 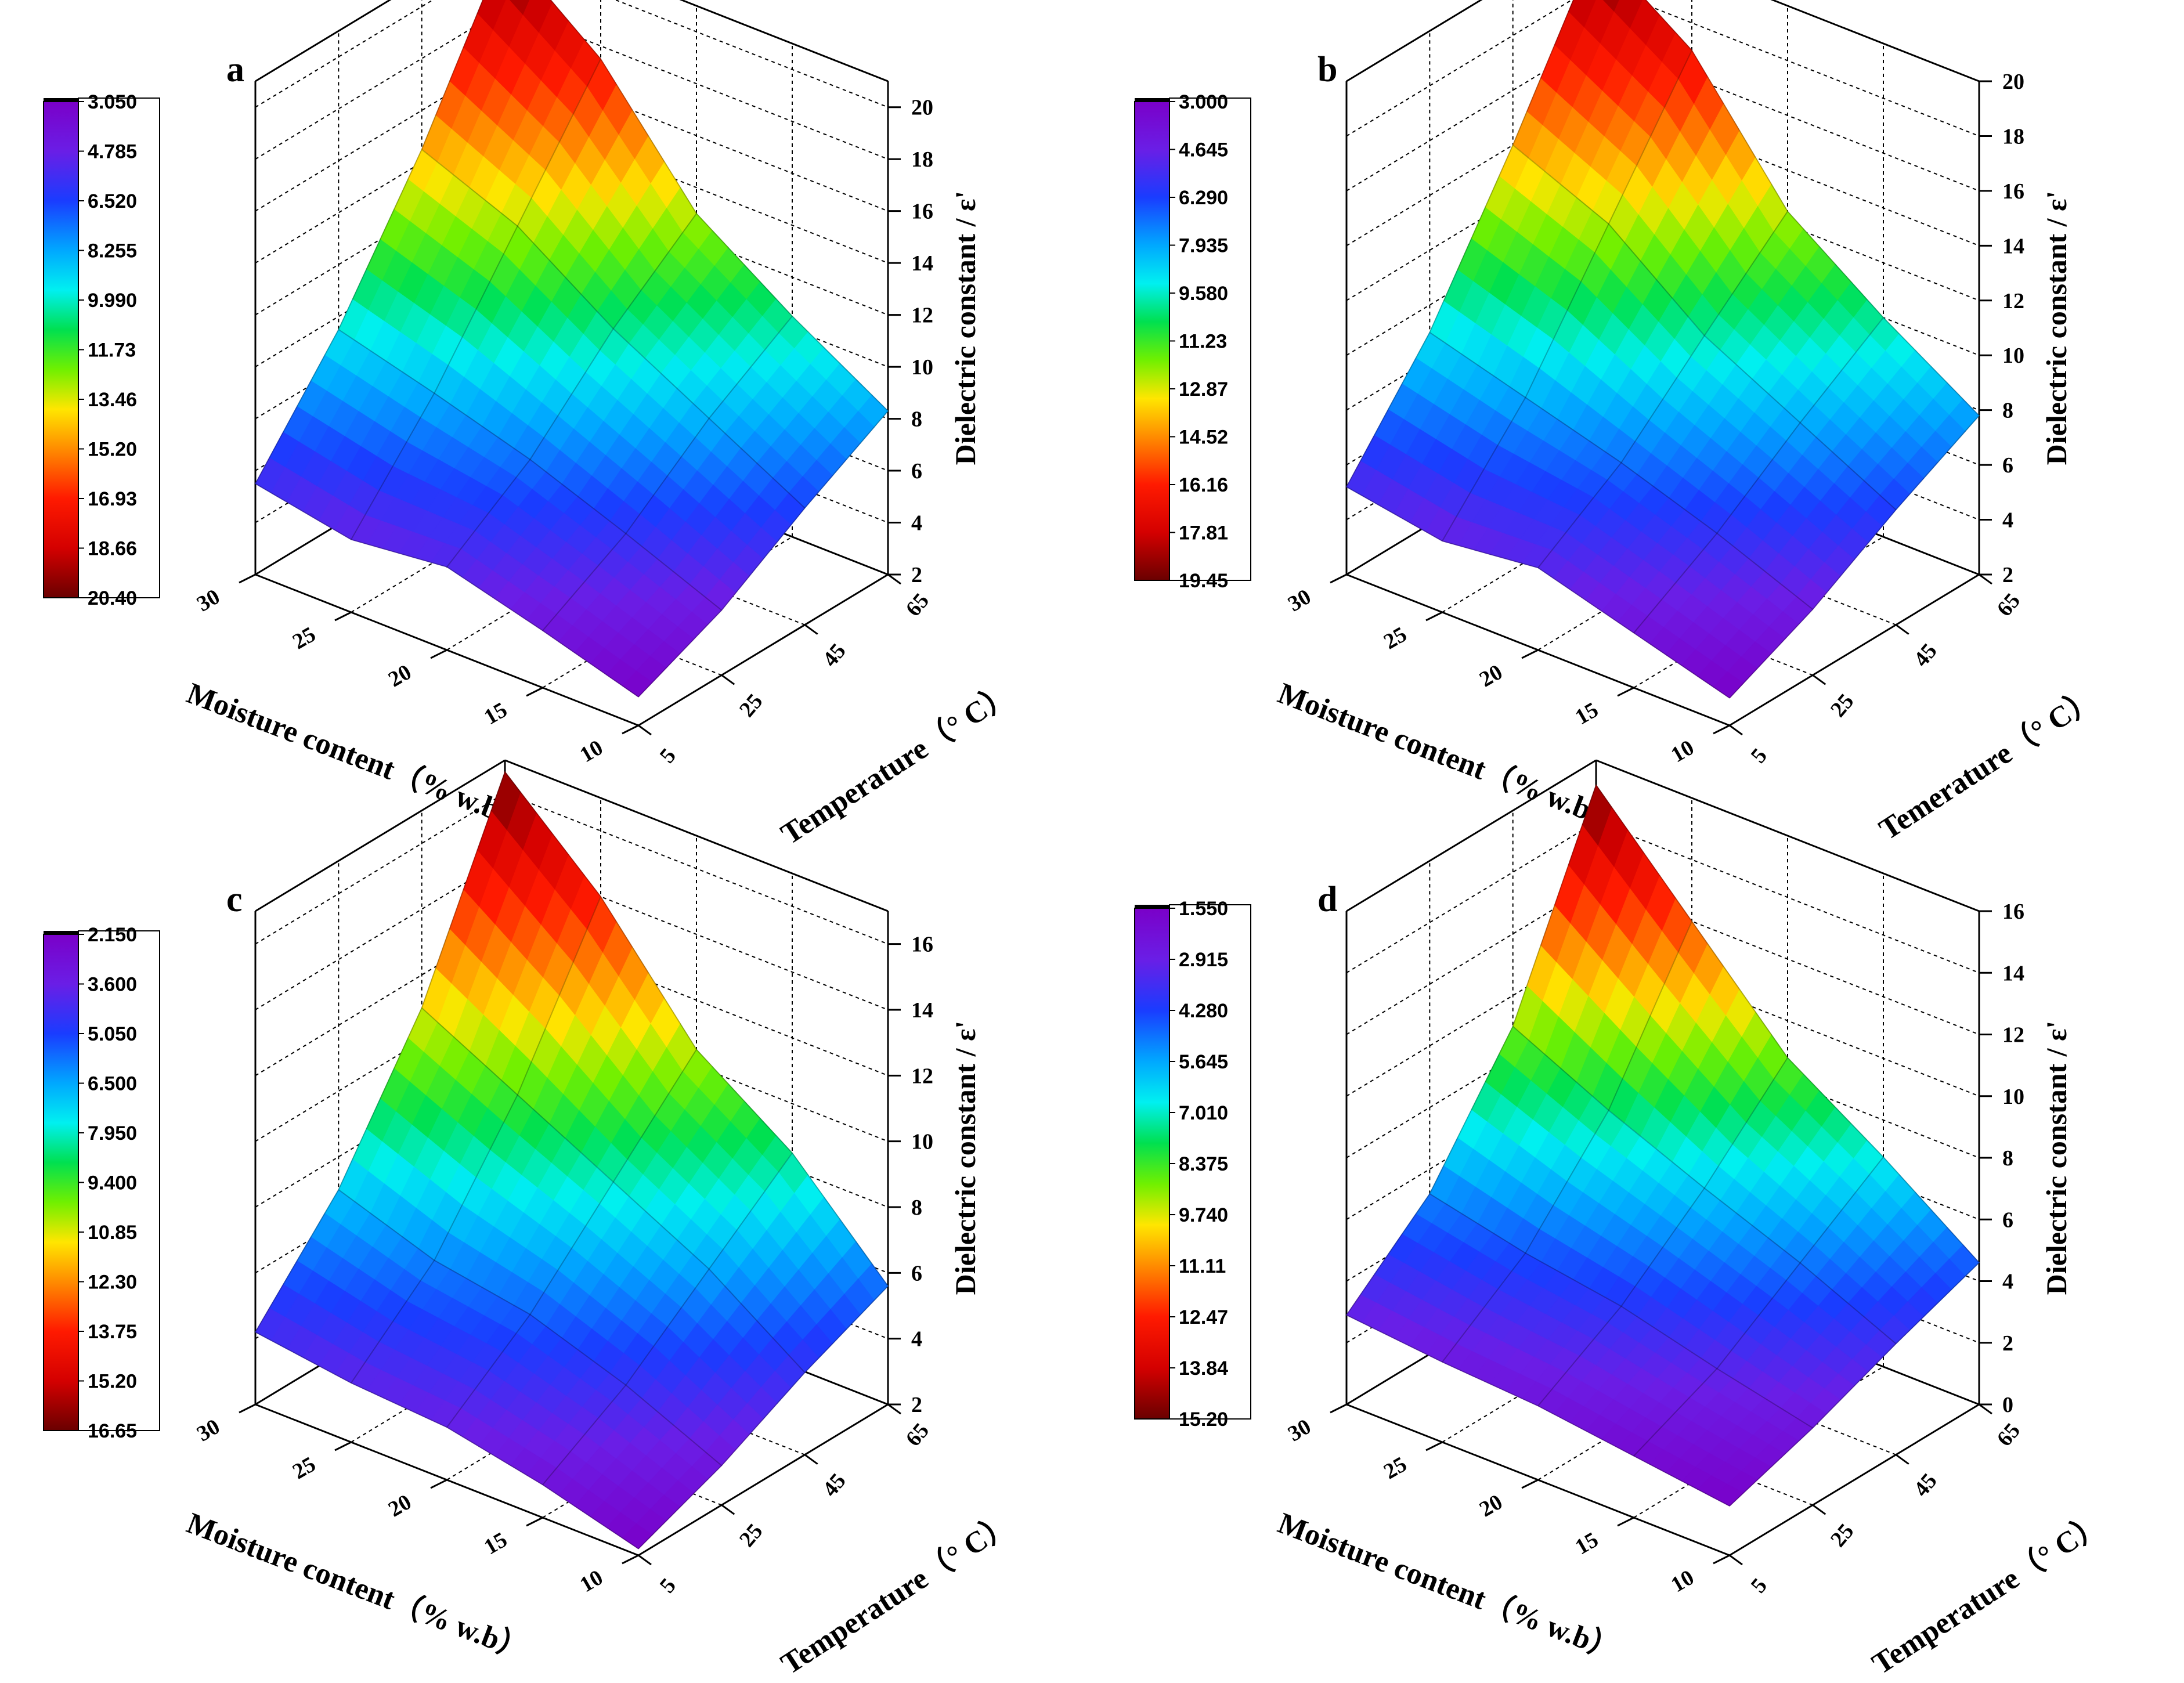 I want to click on temperature-axis-label: Temperature（° C）, so click(x=1988, y=1593).